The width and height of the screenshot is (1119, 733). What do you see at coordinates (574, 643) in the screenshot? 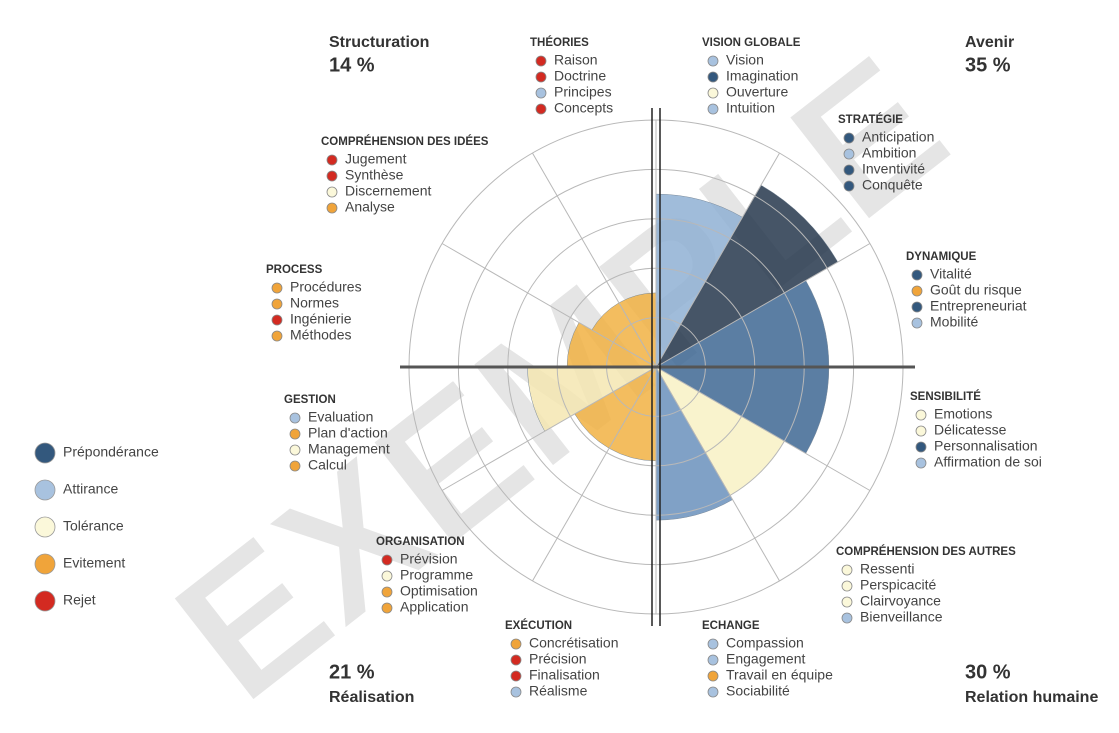
I see `item-label: Concrétisation` at bounding box center [574, 643].